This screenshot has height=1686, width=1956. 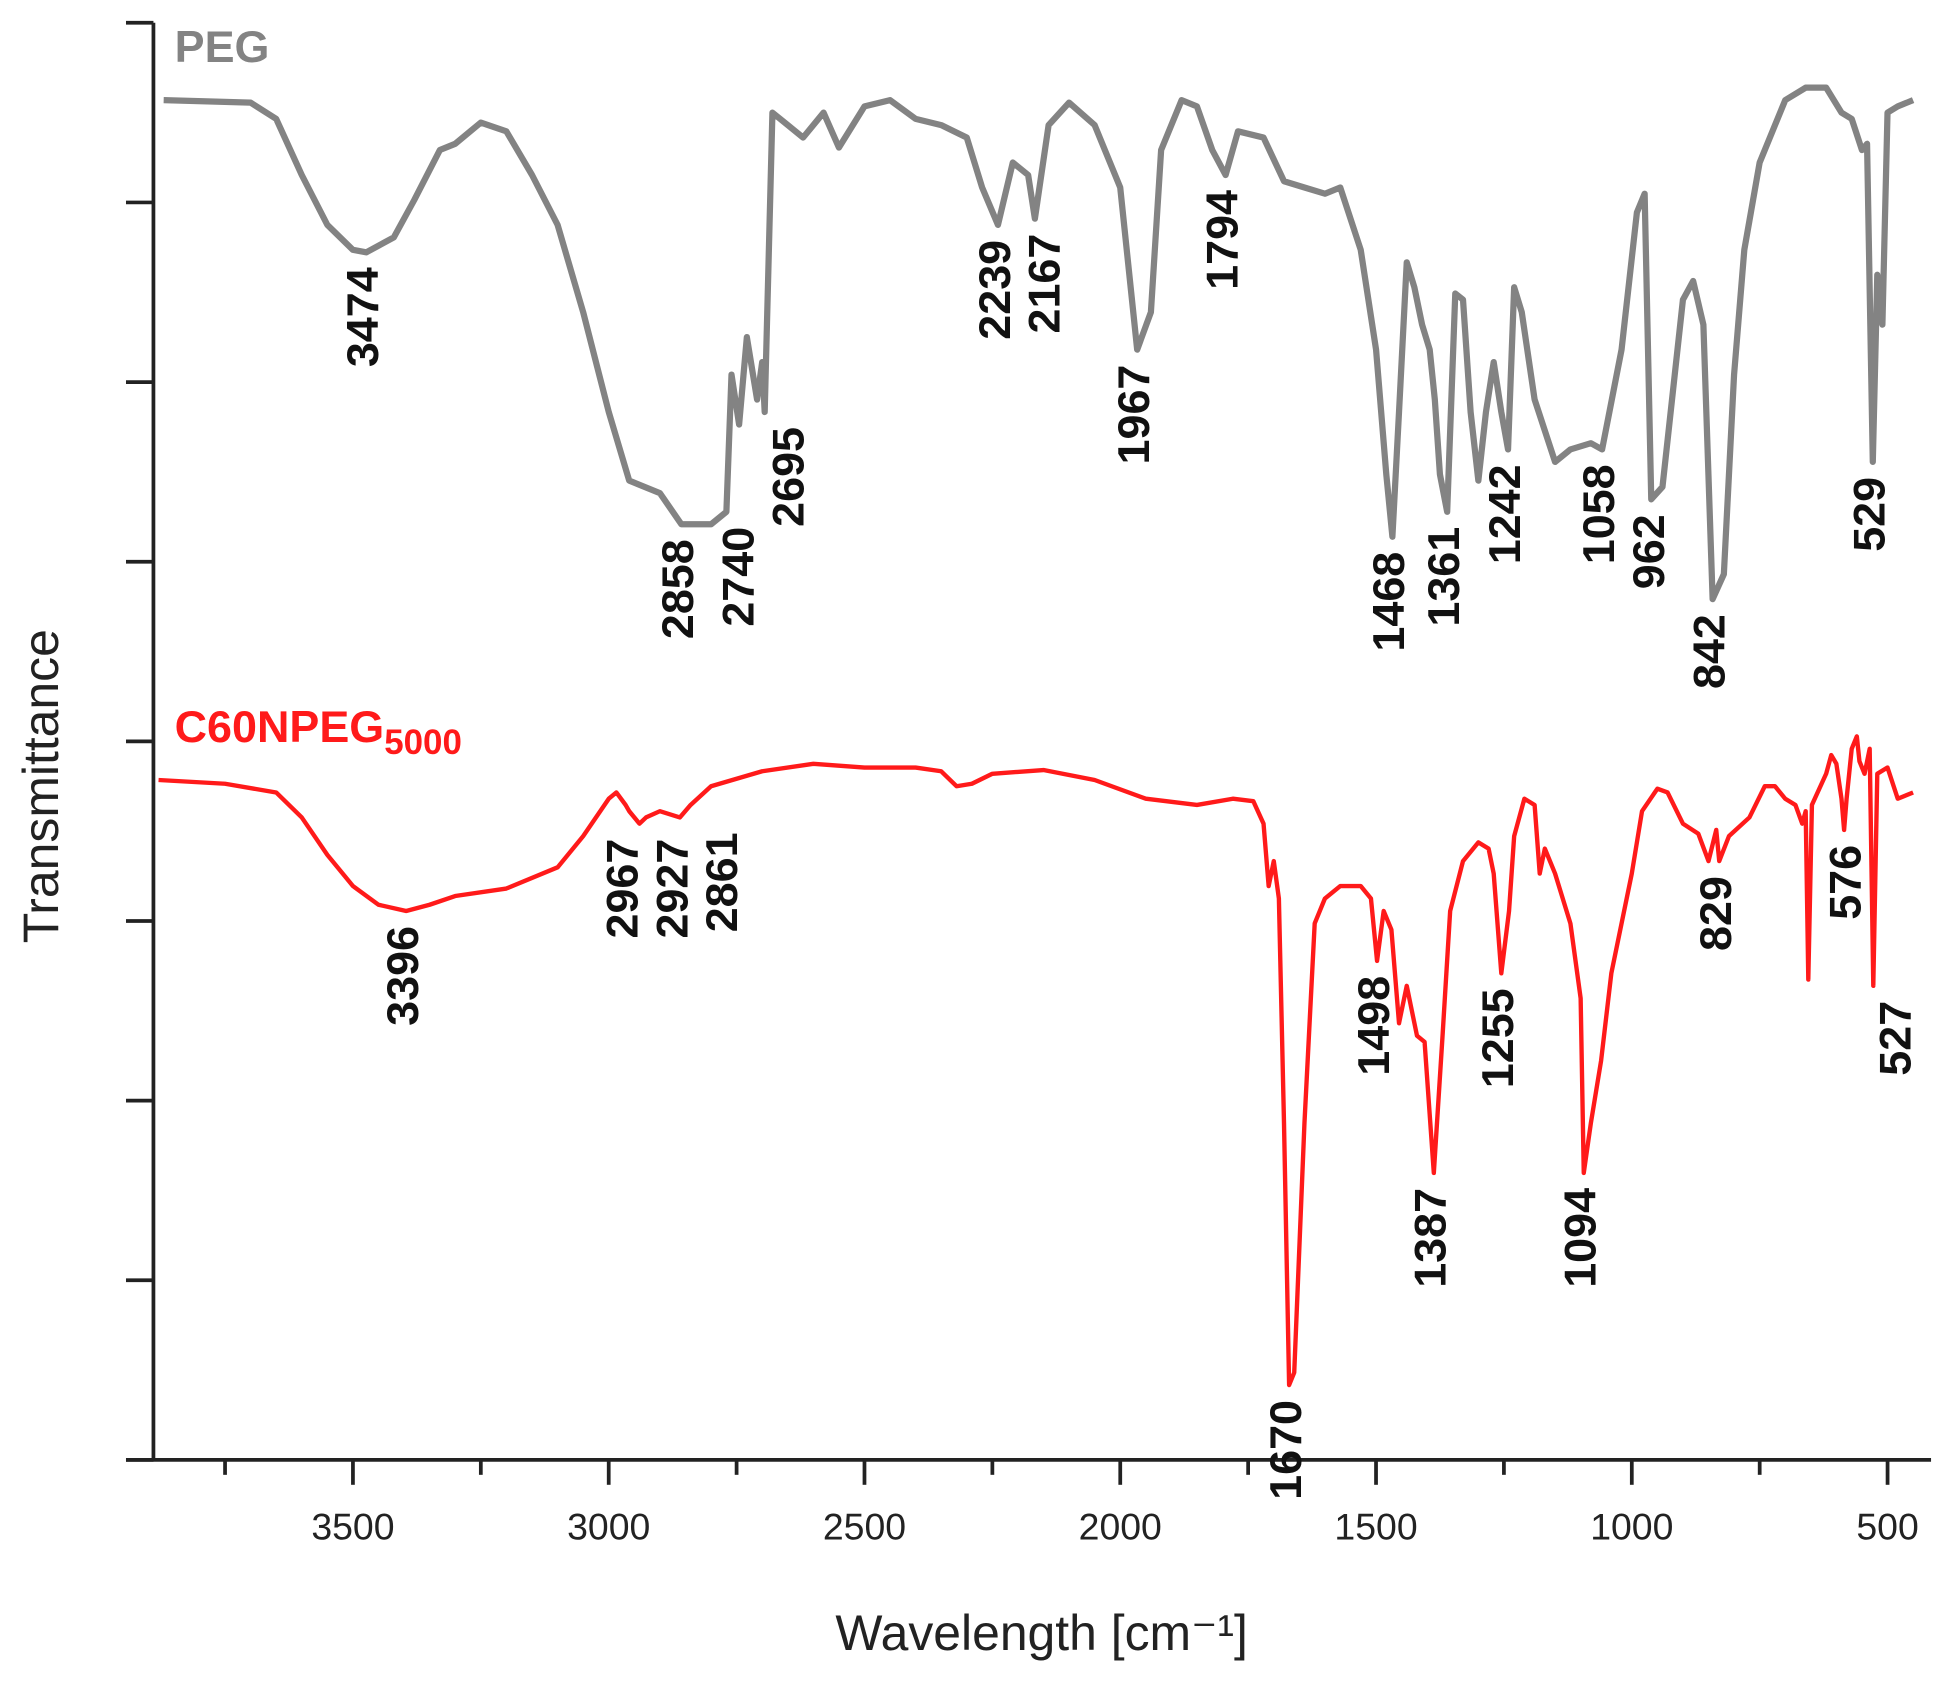 I want to click on x-tick-label: 500, so click(x=1887, y=1527).